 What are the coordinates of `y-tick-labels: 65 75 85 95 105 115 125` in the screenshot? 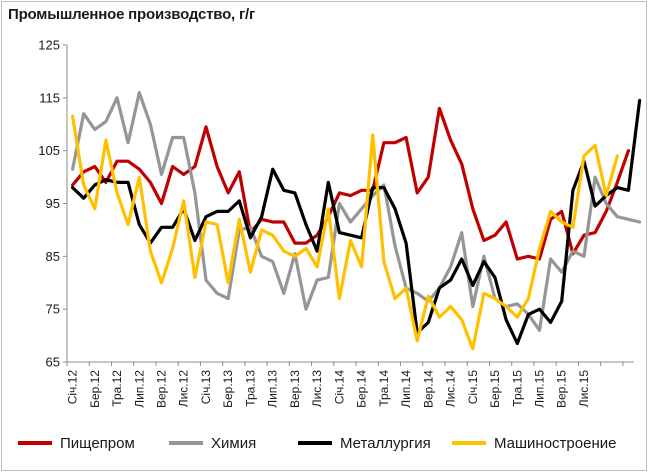 It's located at (49, 204).